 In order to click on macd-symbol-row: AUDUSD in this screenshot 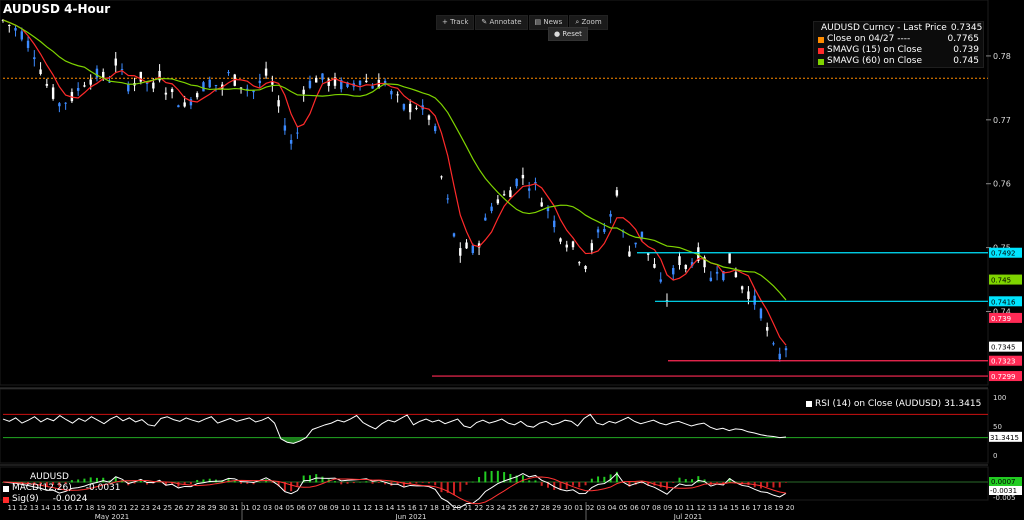, I will do `click(62, 477)`.